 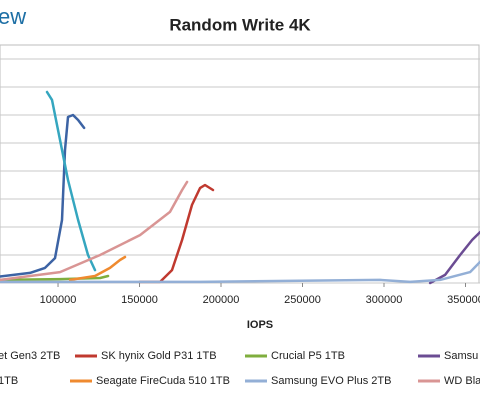 What do you see at coordinates (461, 356) in the screenshot?
I see `legend-label: Samsu` at bounding box center [461, 356].